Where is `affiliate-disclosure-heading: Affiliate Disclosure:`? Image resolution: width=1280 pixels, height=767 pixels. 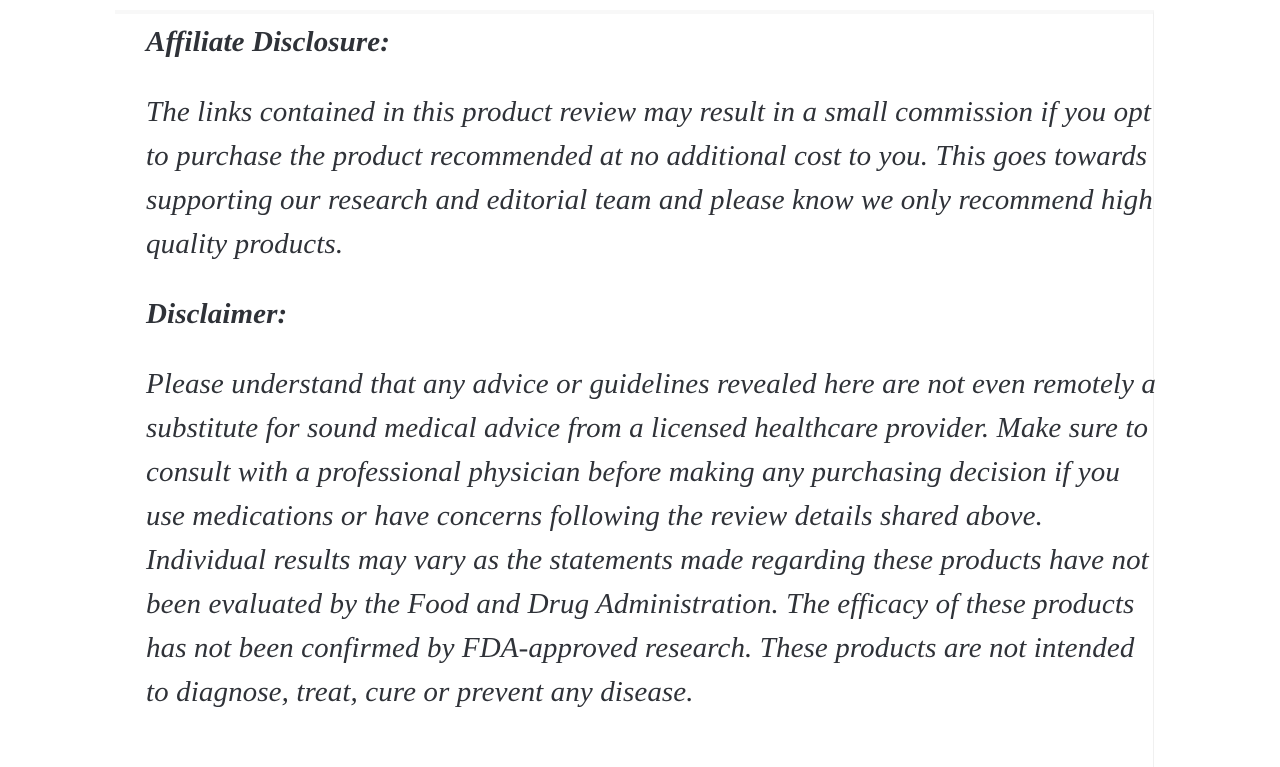
affiliate-disclosure-heading: Affiliate Disclosure: is located at coordinates (268, 42).